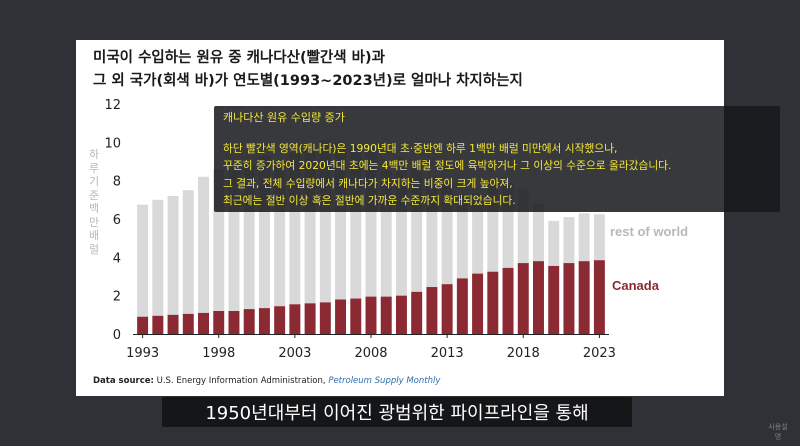 This screenshot has width=800, height=446. I want to click on y-axis-title: 하루 기준 백만배럴, so click(94, 202).